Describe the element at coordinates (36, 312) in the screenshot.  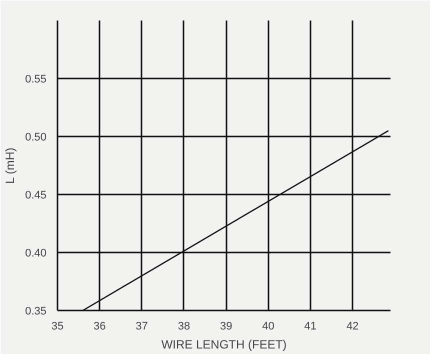
I see `y-tick-label: 0.35` at that location.